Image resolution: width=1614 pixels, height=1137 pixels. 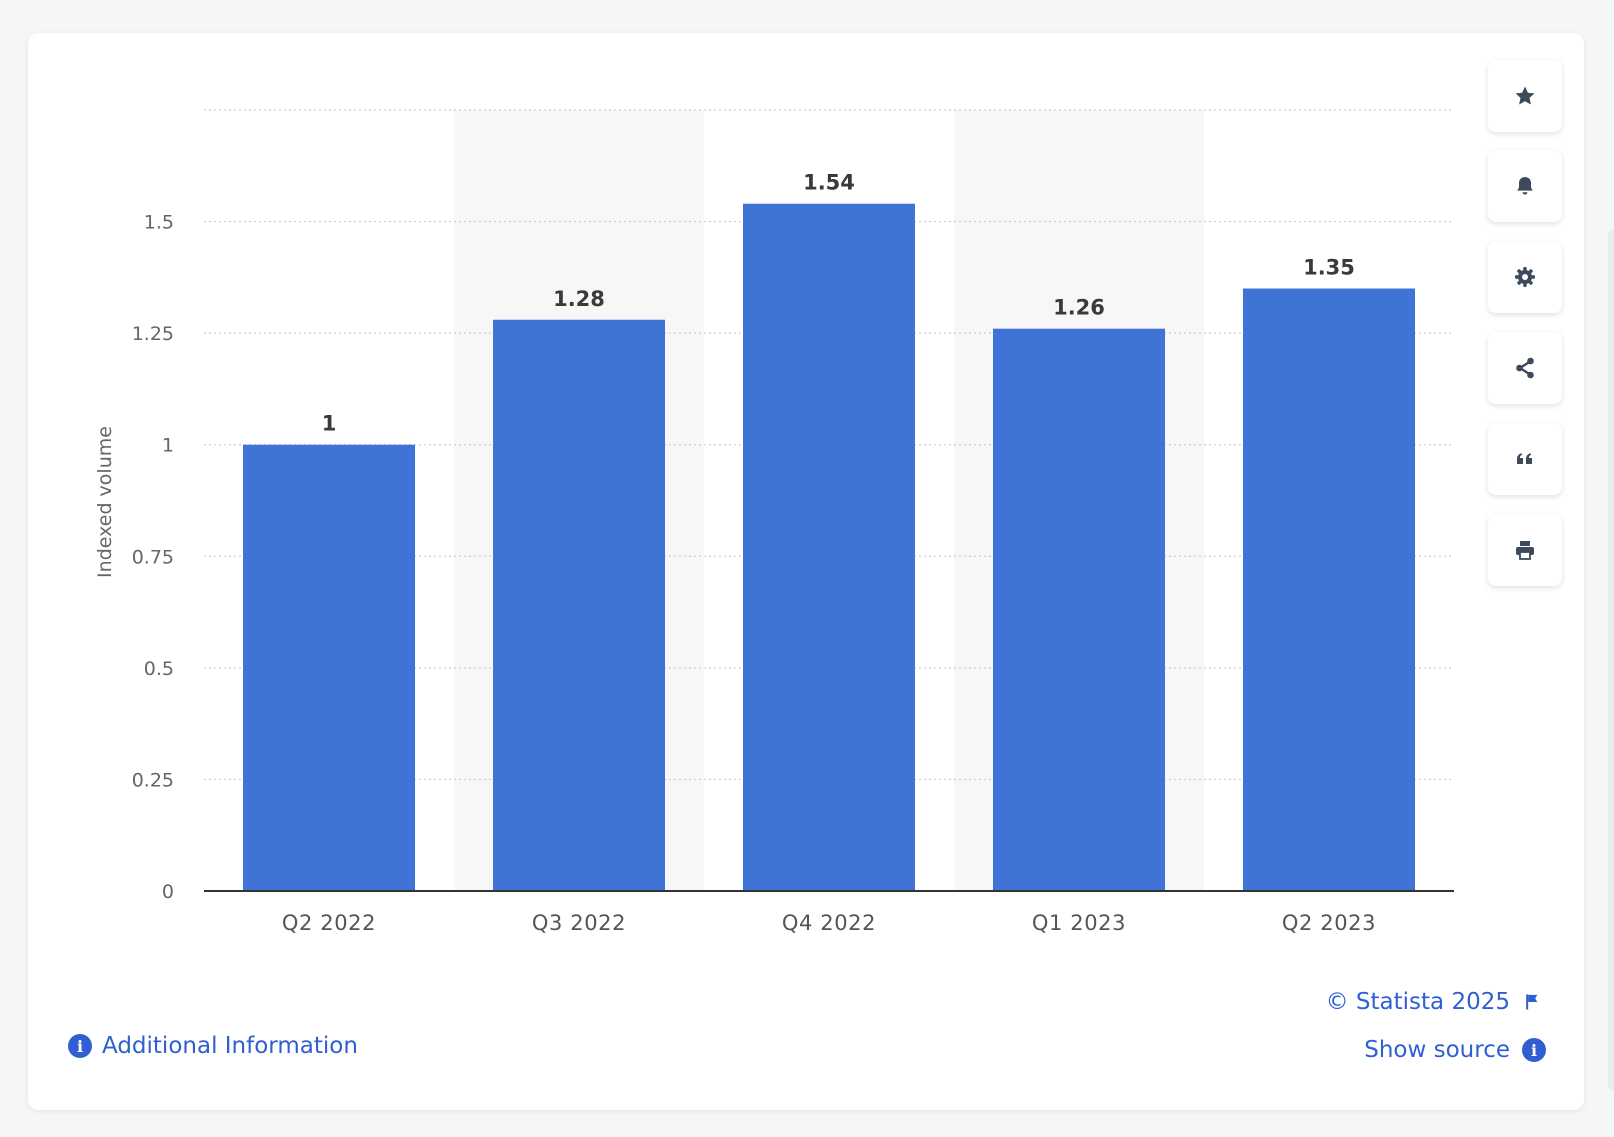 I want to click on value-labels: 1 1.28 1.54 1.26 1.35, so click(x=838, y=303).